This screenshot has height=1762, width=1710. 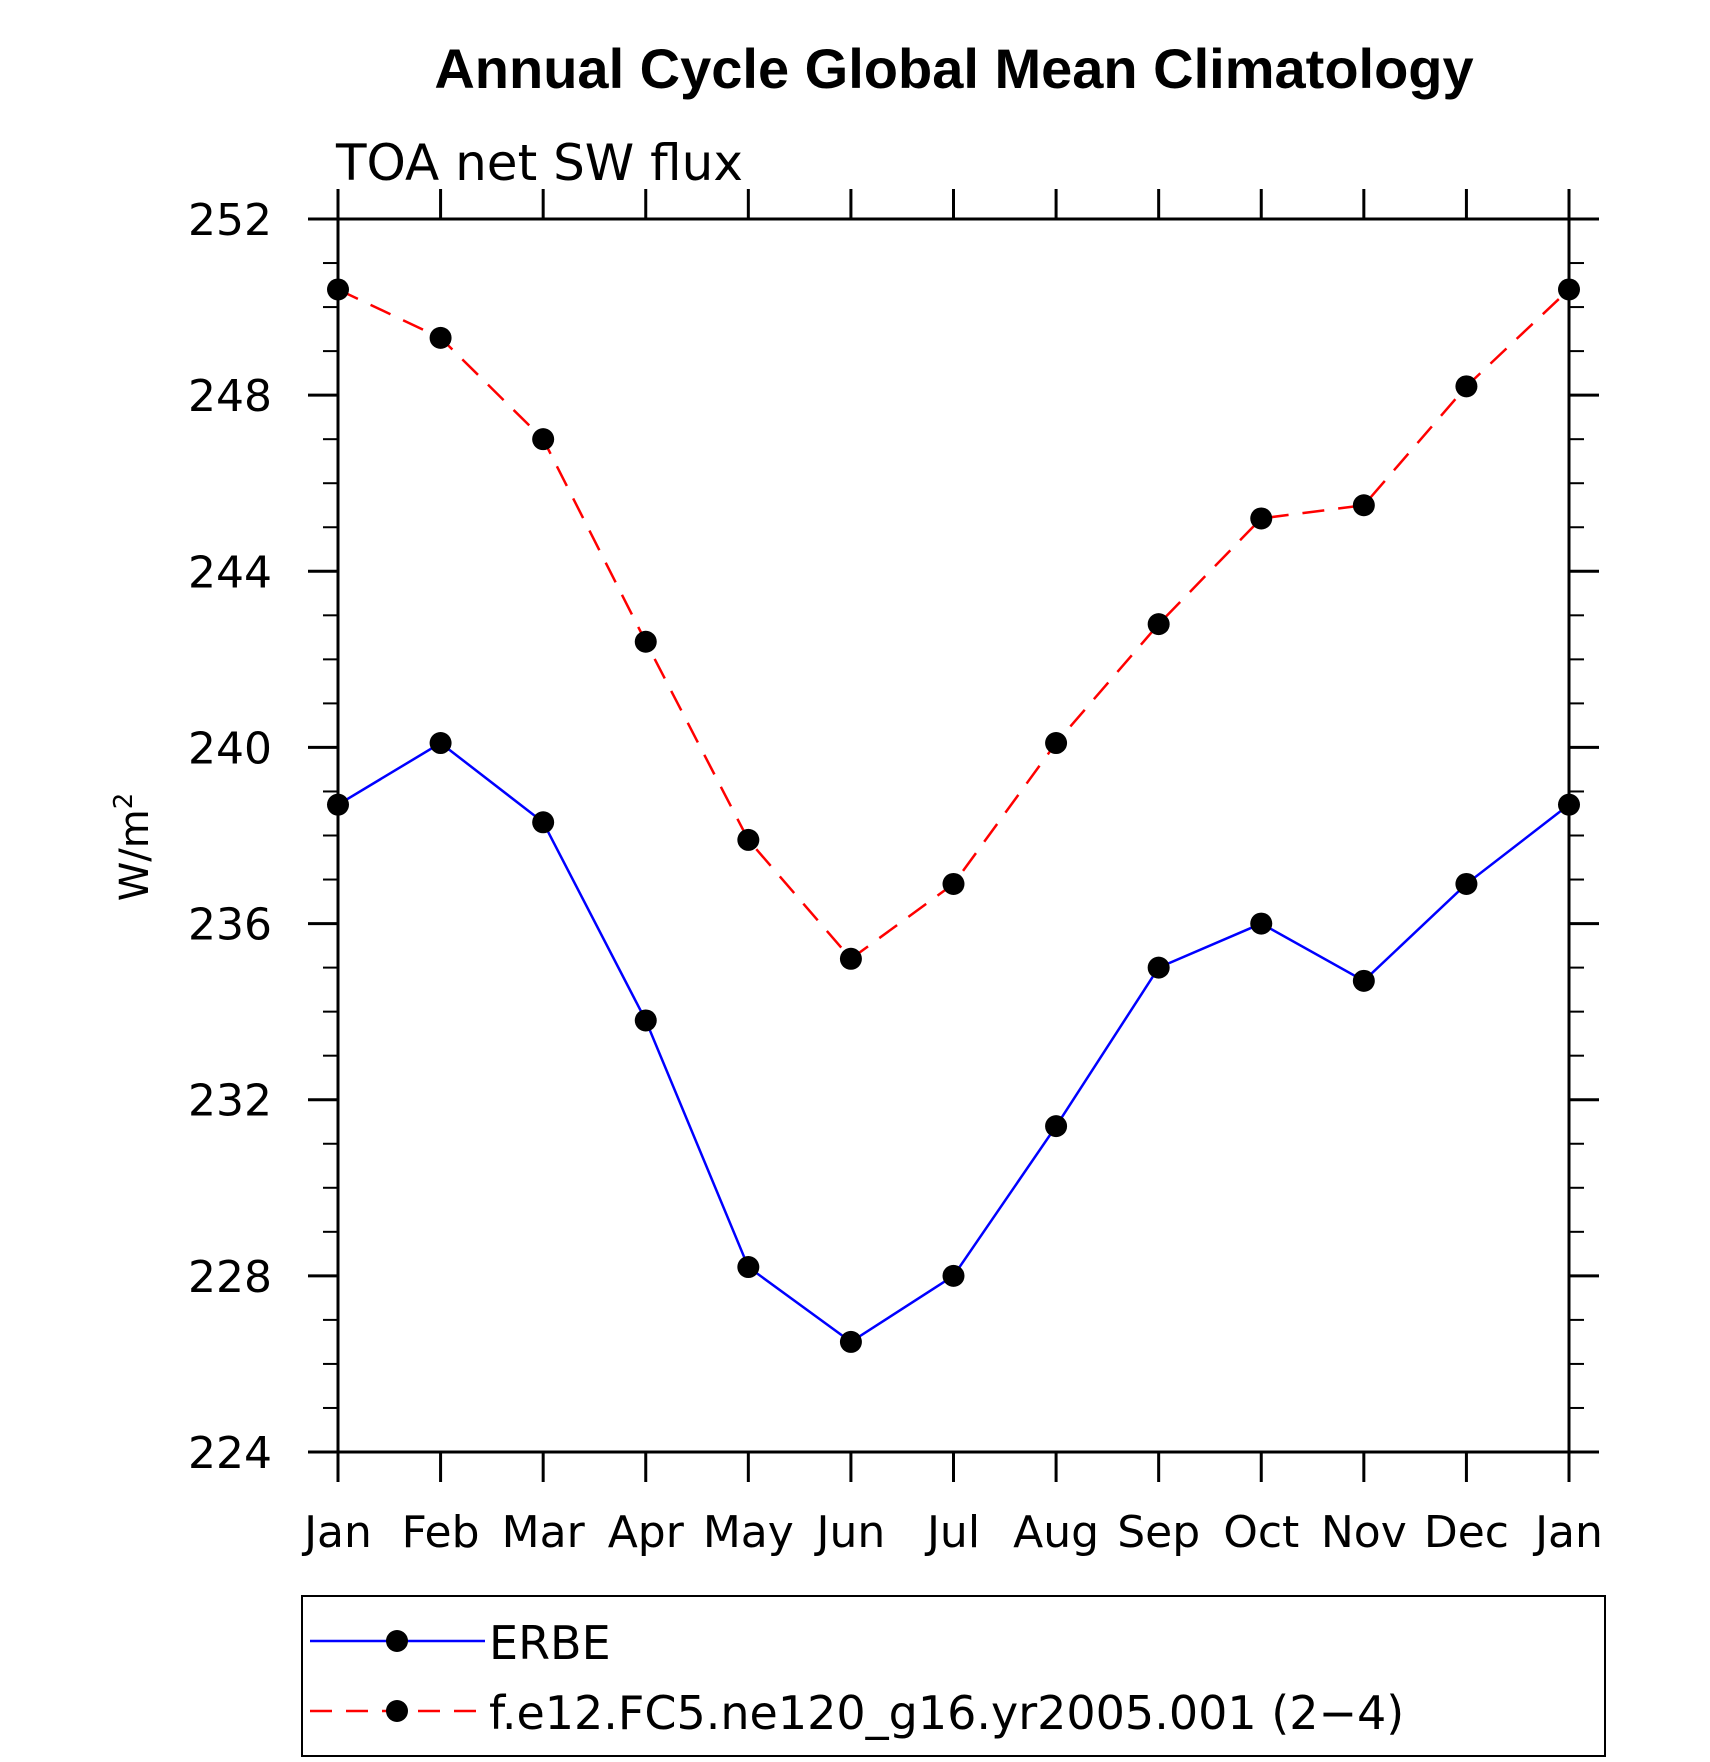 What do you see at coordinates (953, 68) in the screenshot?
I see `chart-title: Annual Cycle Global Mean Climatology` at bounding box center [953, 68].